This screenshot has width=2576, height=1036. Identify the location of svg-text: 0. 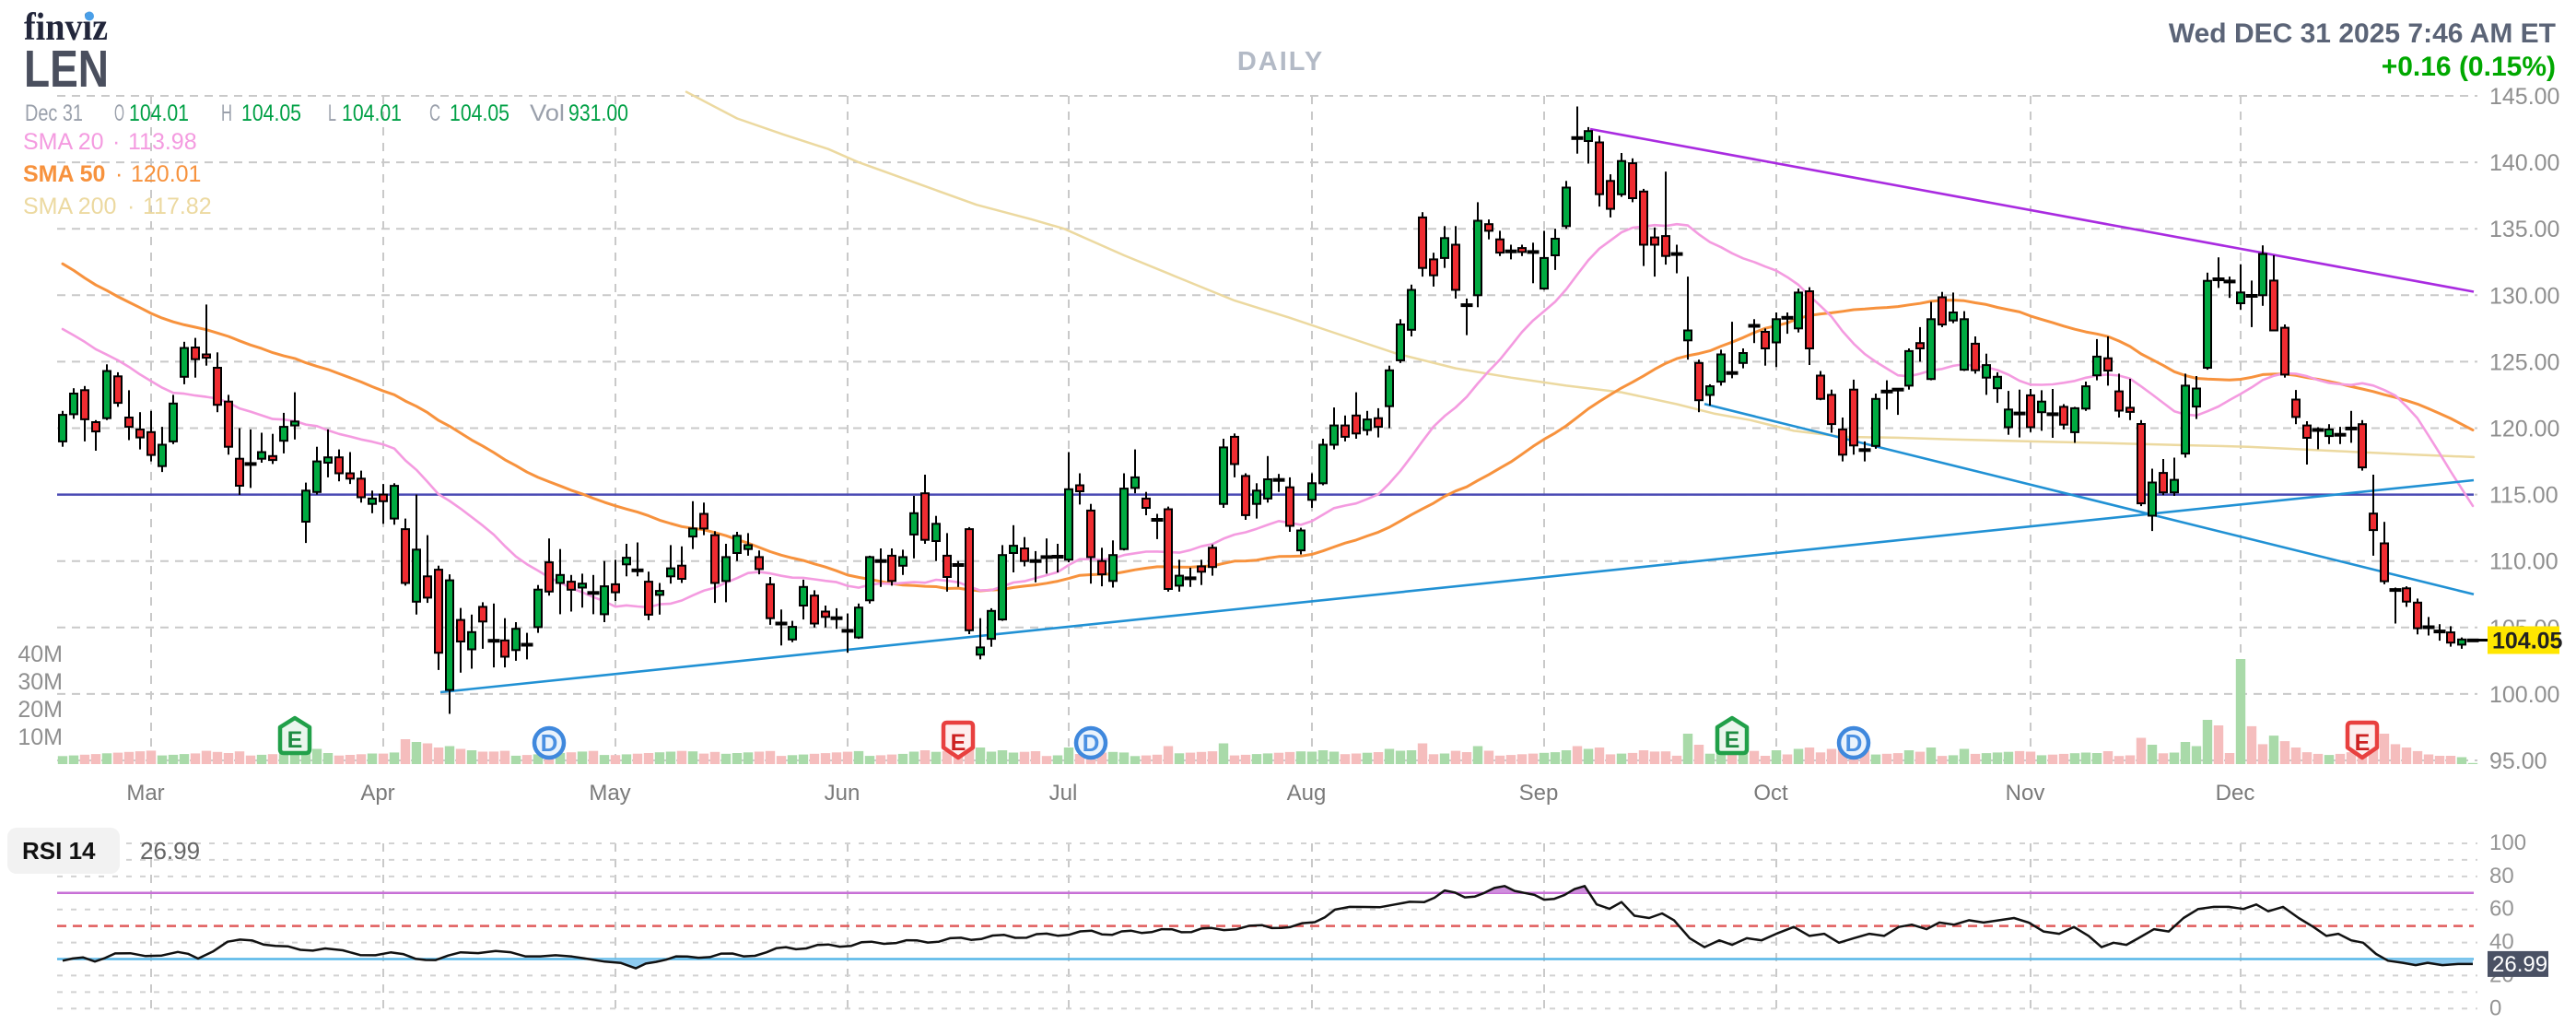
(2495, 1007).